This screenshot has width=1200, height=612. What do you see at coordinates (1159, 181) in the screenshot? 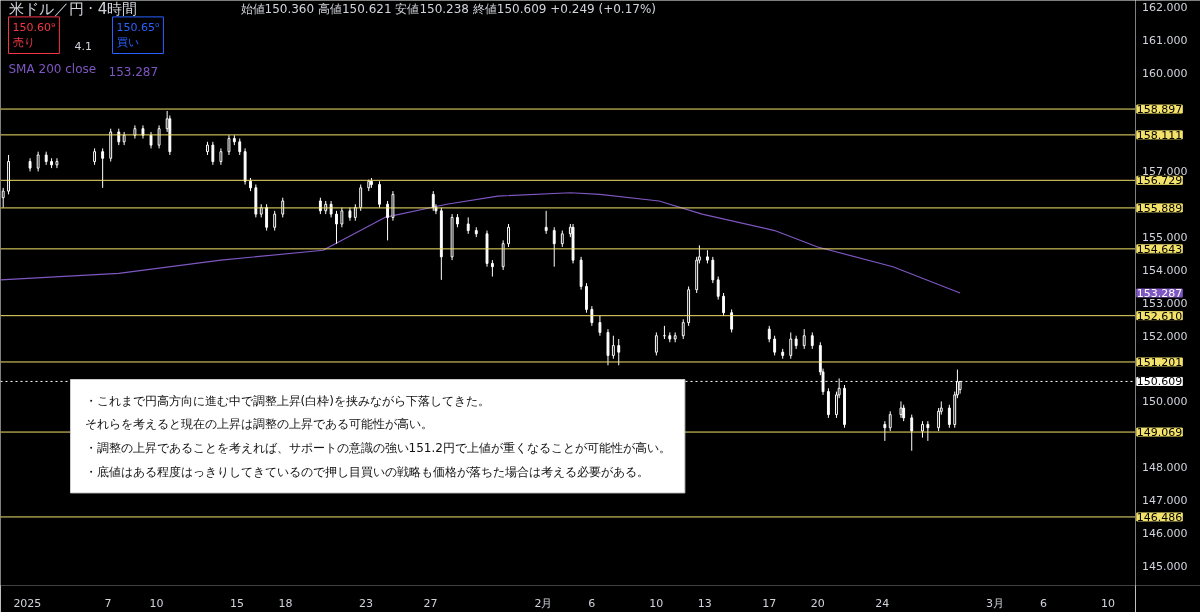
I see `ref-line-label: 156.729` at bounding box center [1159, 181].